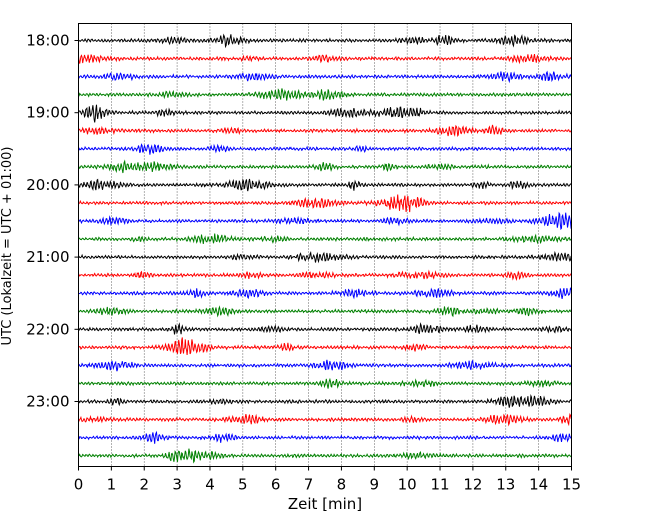 This screenshot has width=650, height=520. I want to click on x-tick-label: 3, so click(177, 485).